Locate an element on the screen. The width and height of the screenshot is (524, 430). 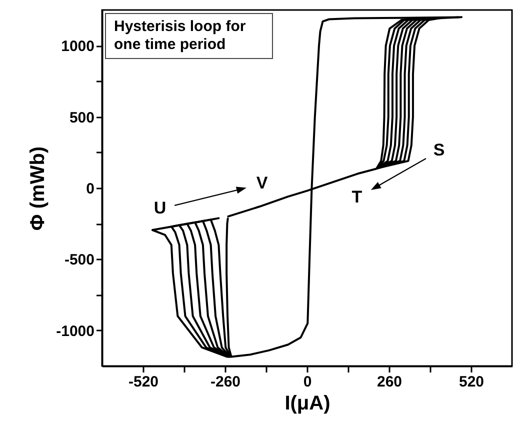
x-axis-title: I(μA) is located at coordinates (307, 403).